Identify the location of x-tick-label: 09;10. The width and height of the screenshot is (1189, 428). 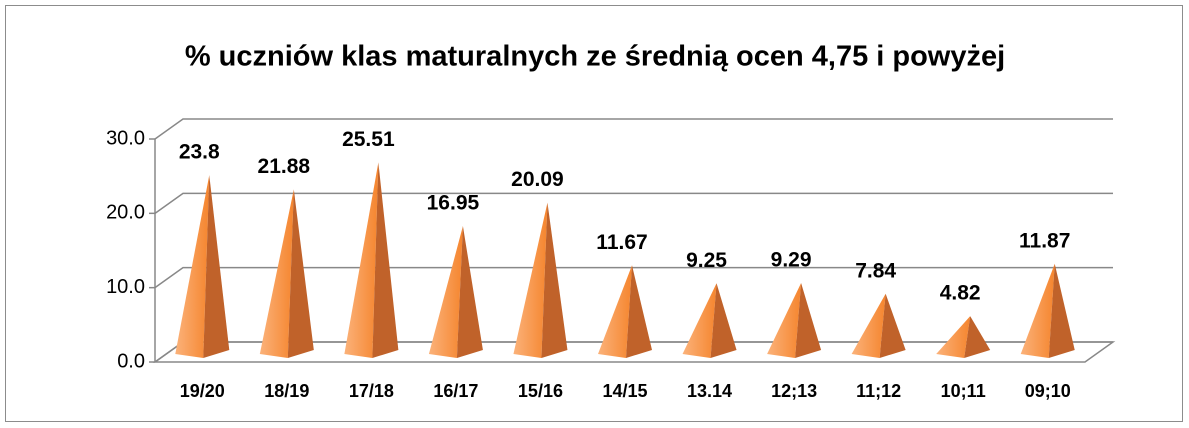
(1048, 391).